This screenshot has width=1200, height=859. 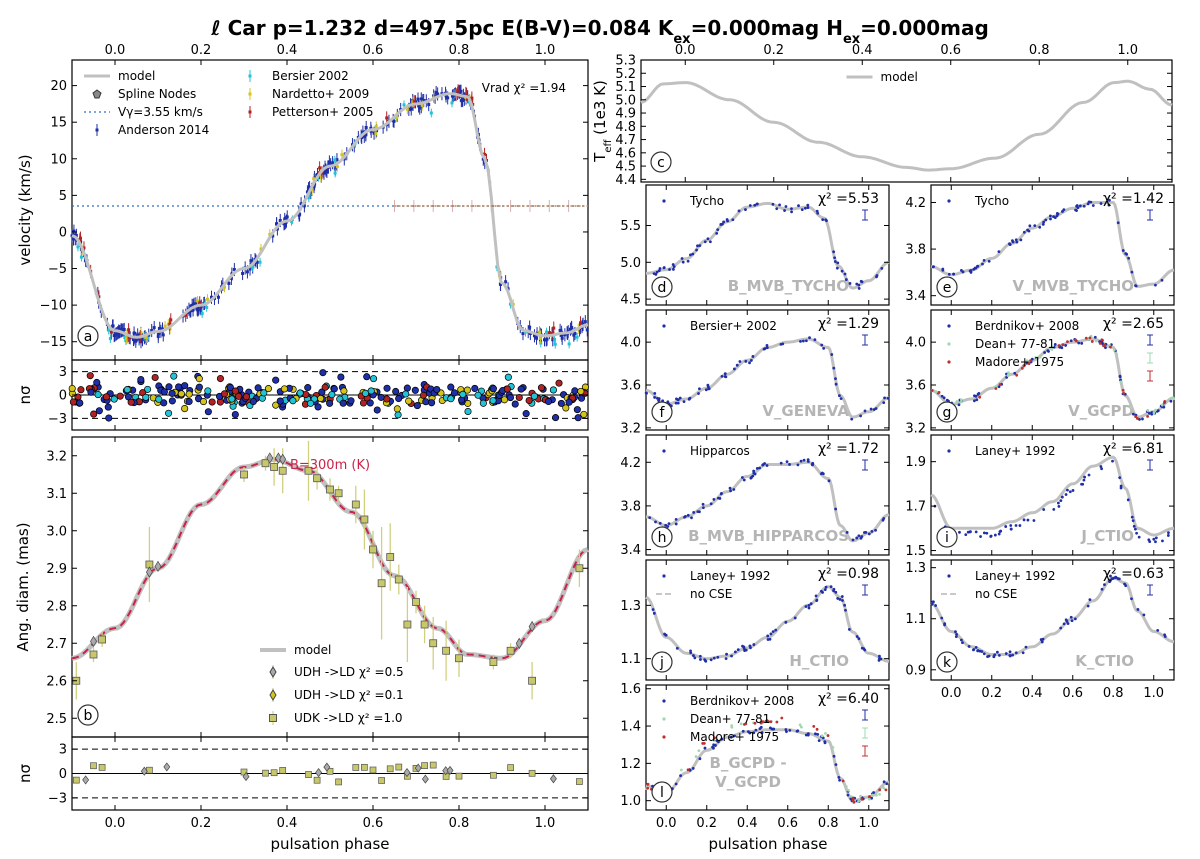 I want to click on panel-b_res-xtick-bottom-label-3: 0.6, so click(x=373, y=823).